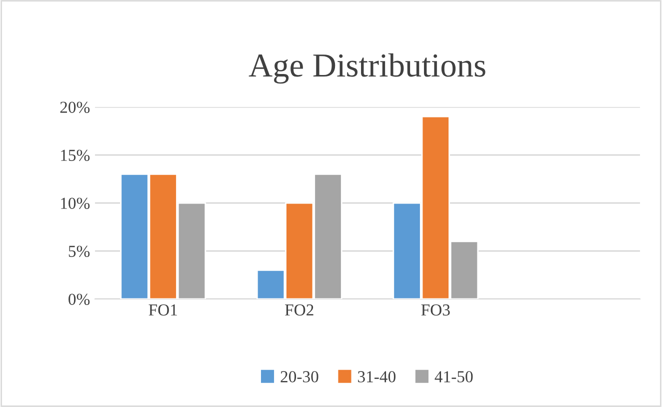 The height and width of the screenshot is (407, 662). What do you see at coordinates (299, 376) in the screenshot?
I see `legend-label: 20-30` at bounding box center [299, 376].